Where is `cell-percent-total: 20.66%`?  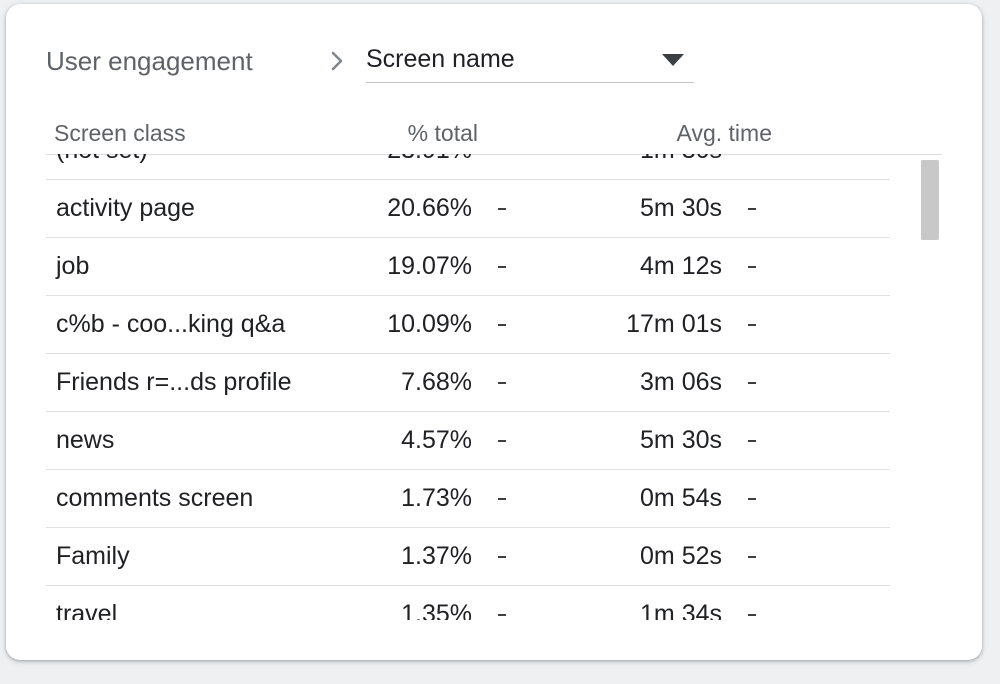
cell-percent-total: 20.66% is located at coordinates (429, 208).